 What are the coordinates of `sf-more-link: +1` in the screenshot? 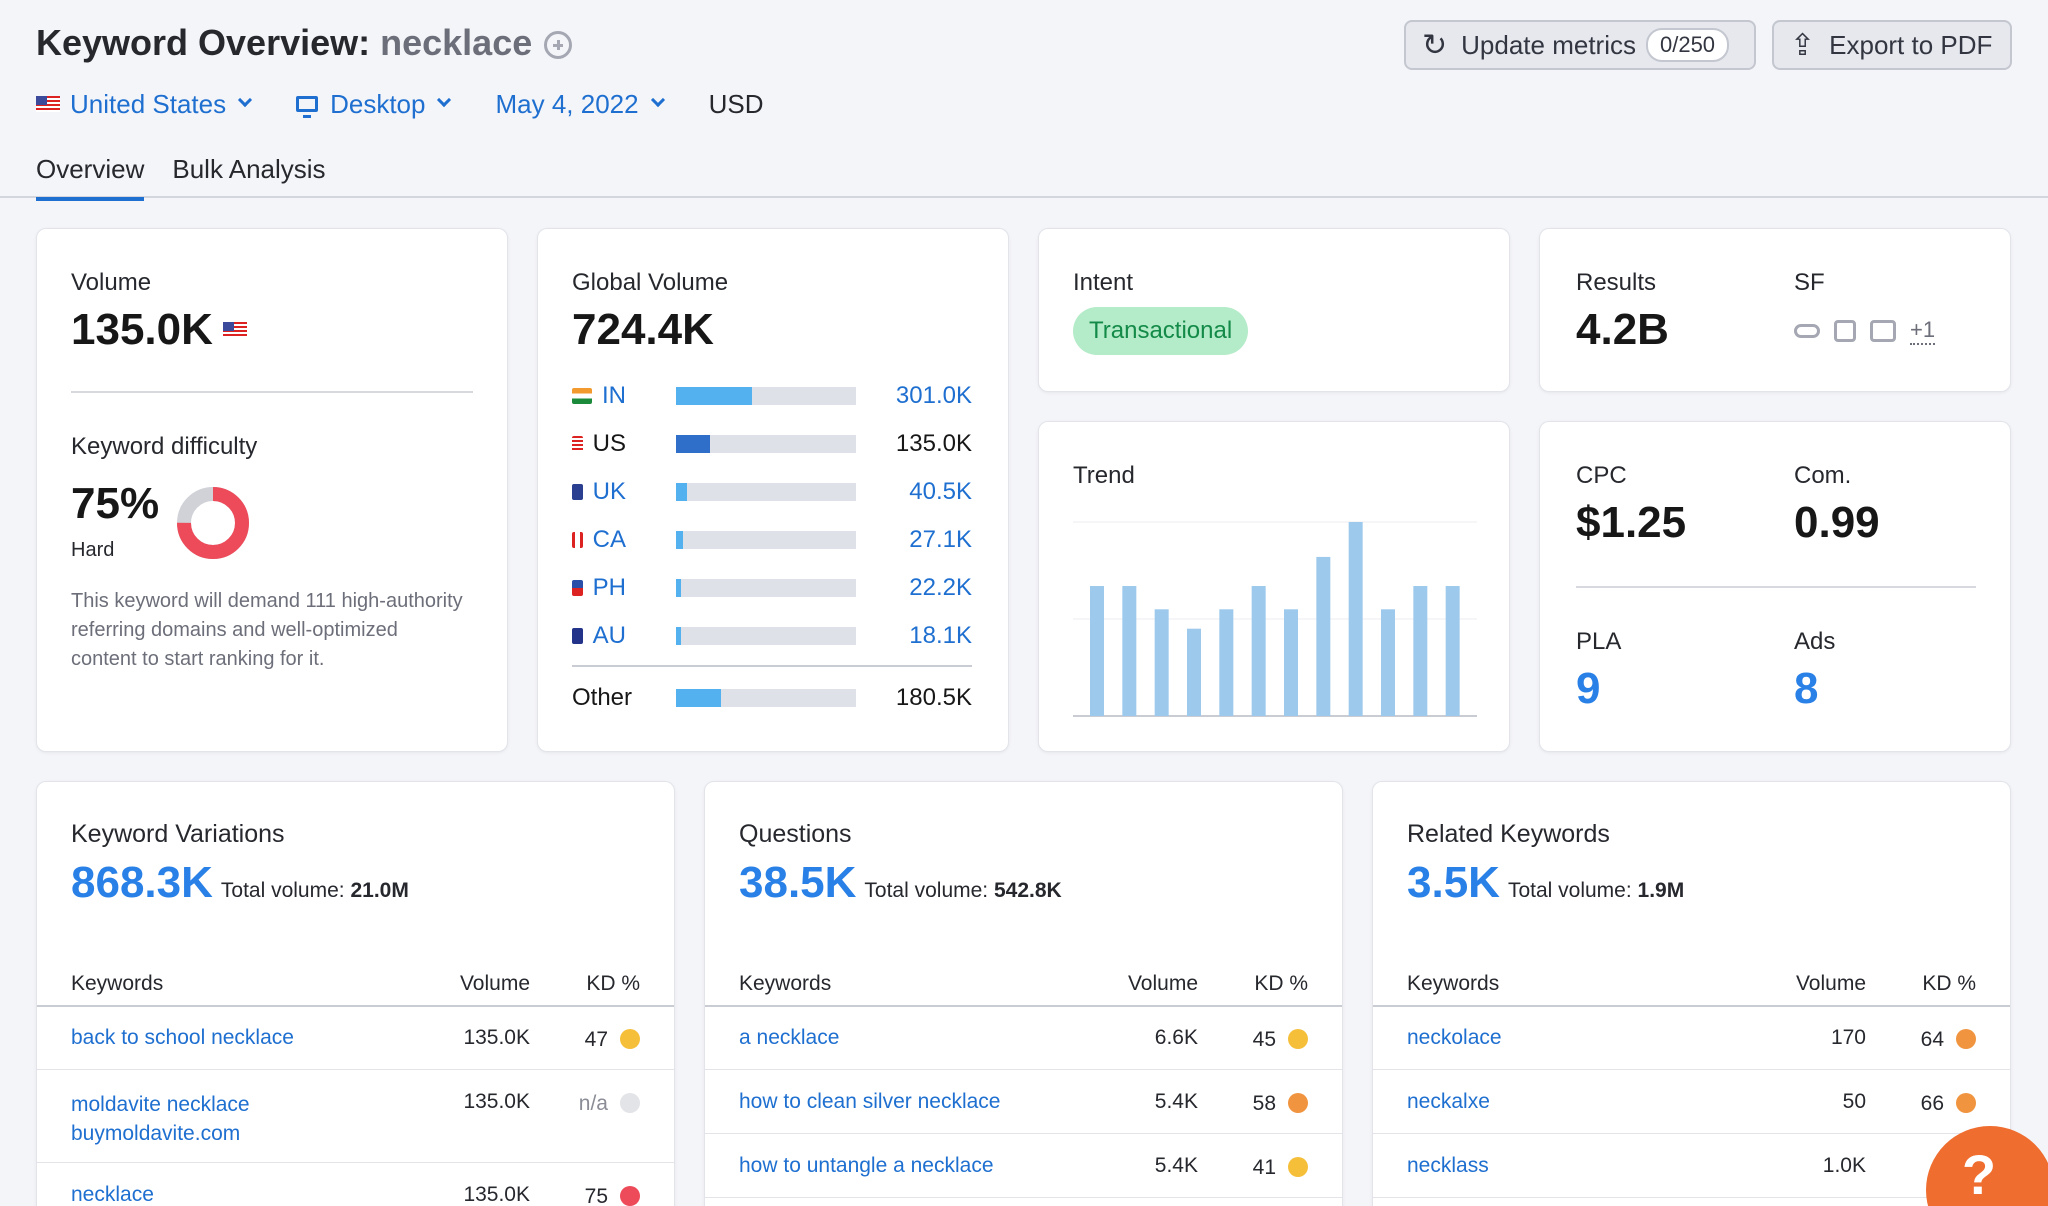 It's located at (1923, 331).